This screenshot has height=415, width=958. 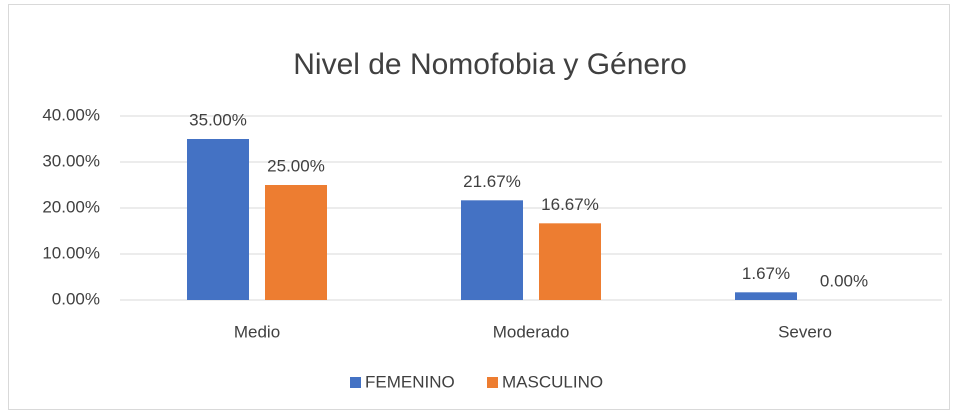 I want to click on y-tick-label: 30.00%, so click(x=71, y=160).